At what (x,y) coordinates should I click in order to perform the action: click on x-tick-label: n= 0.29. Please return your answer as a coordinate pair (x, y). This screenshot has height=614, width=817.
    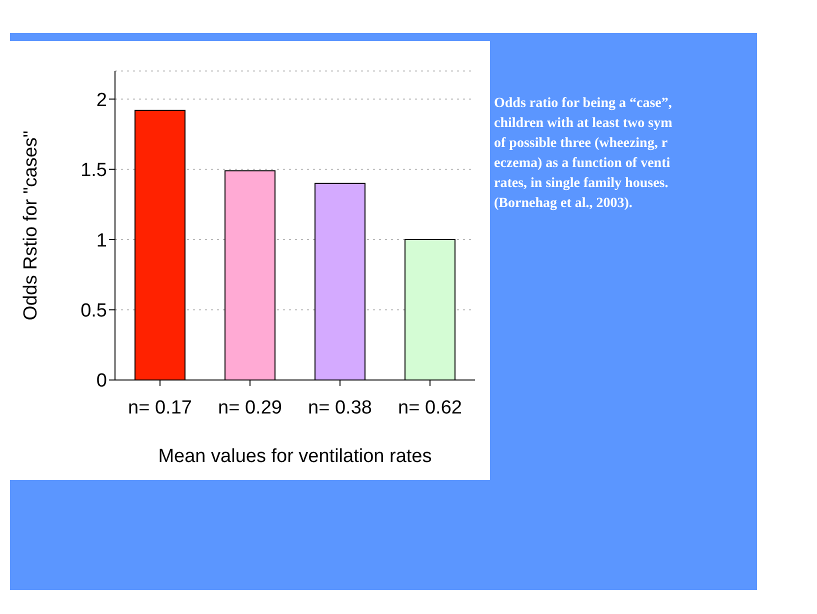
    Looking at the image, I should click on (250, 407).